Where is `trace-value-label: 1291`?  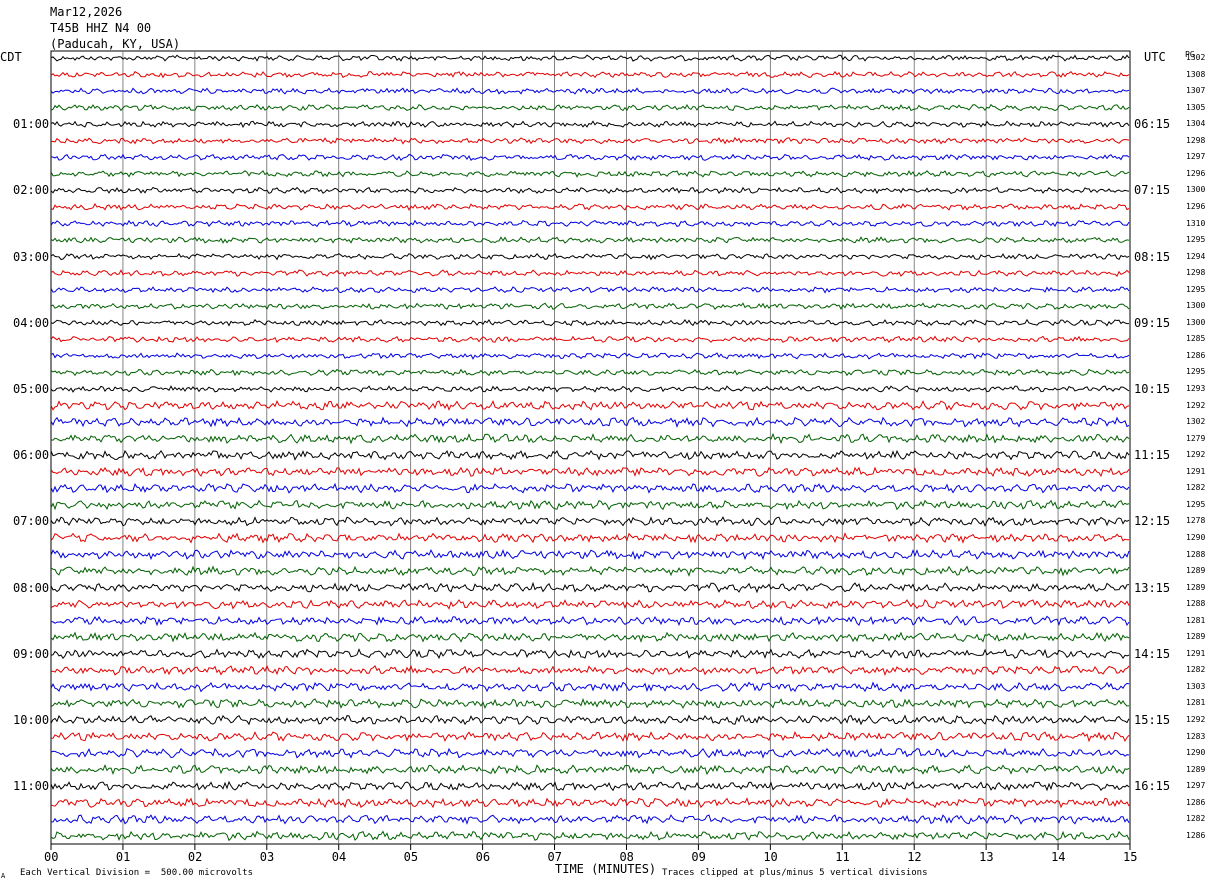 trace-value-label: 1291 is located at coordinates (1196, 471).